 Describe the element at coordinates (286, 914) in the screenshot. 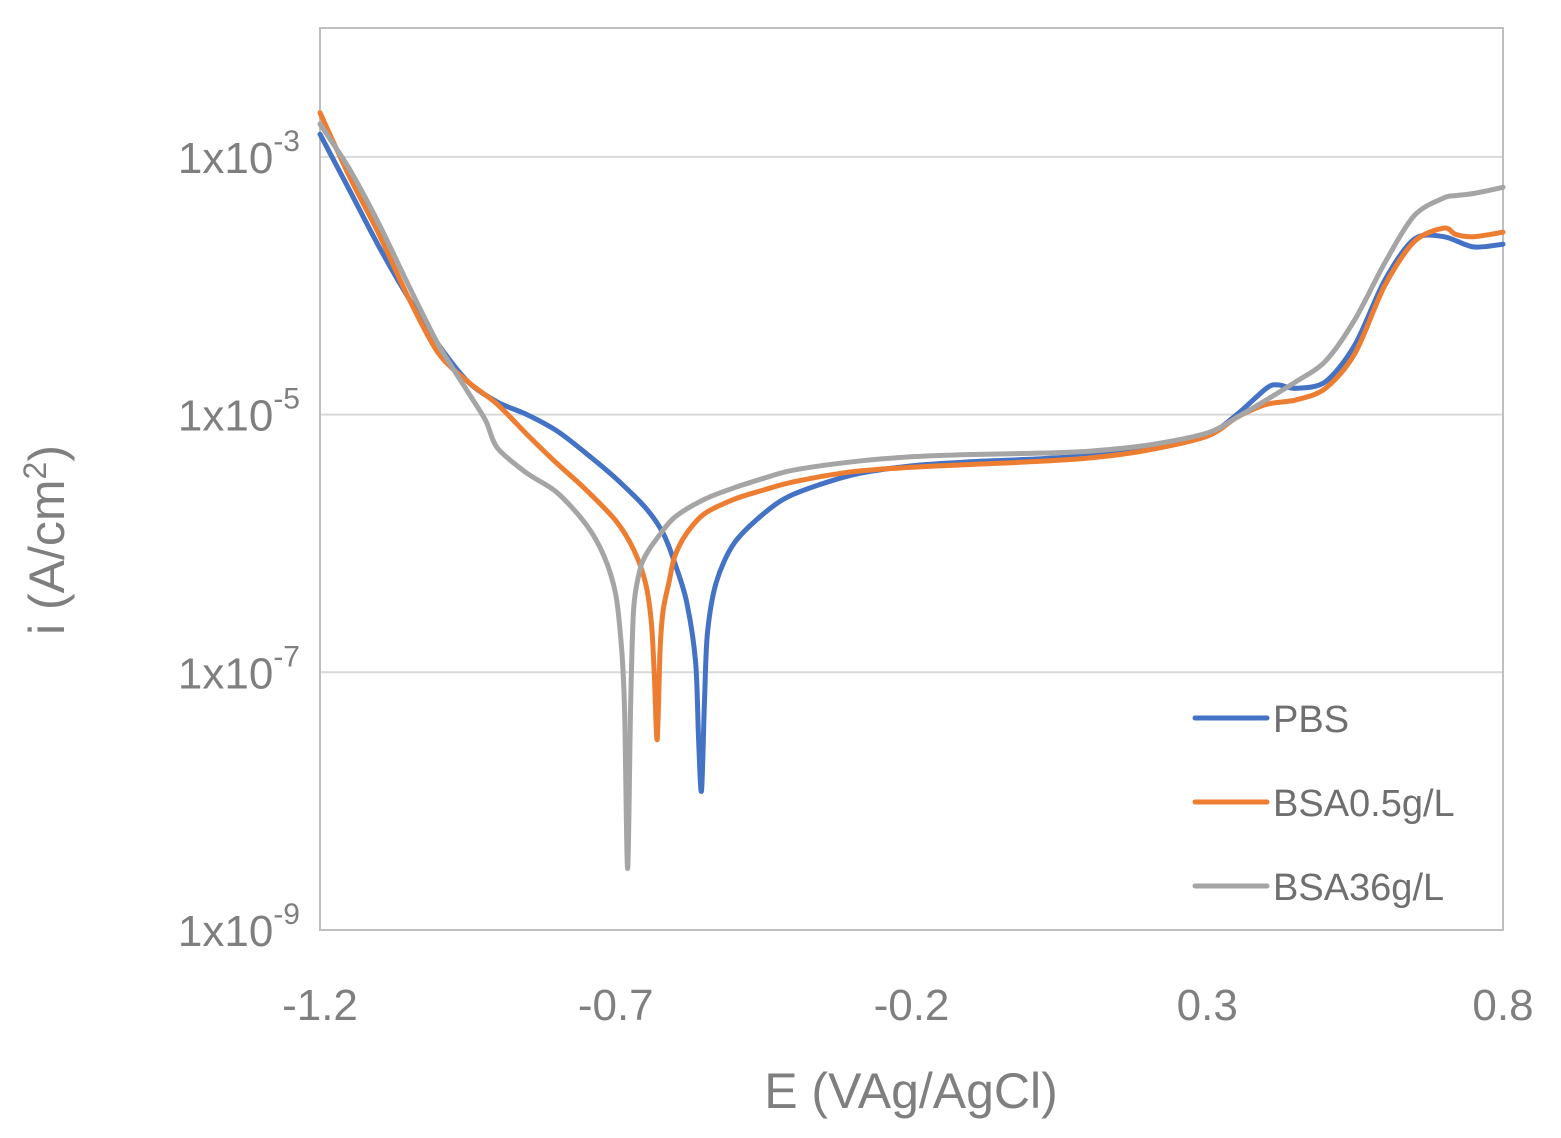

I see `y-tick-exponent: -9` at that location.